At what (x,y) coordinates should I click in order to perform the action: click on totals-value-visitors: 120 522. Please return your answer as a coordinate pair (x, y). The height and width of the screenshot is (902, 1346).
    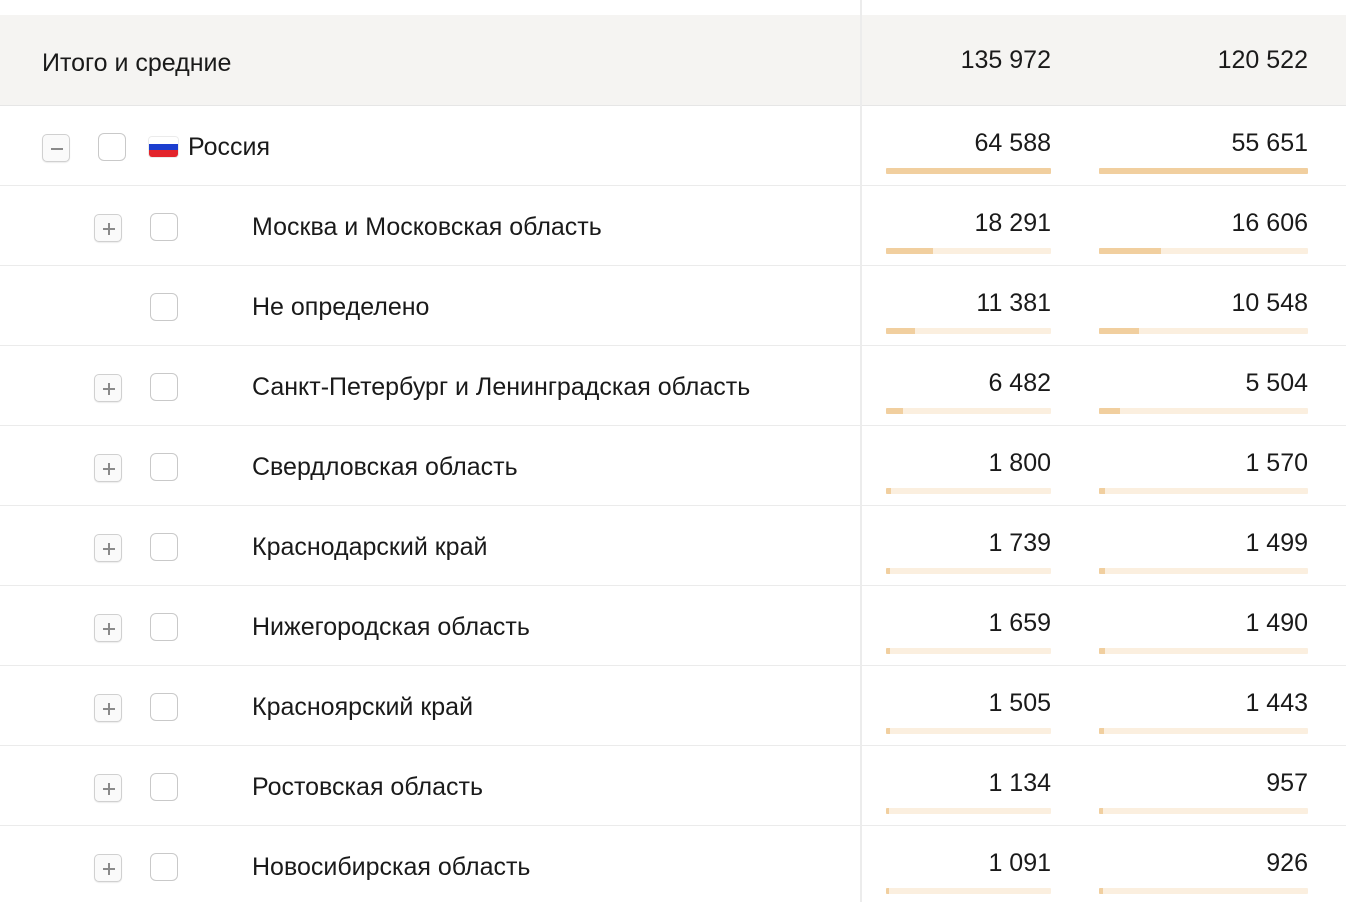
    Looking at the image, I should click on (1262, 60).